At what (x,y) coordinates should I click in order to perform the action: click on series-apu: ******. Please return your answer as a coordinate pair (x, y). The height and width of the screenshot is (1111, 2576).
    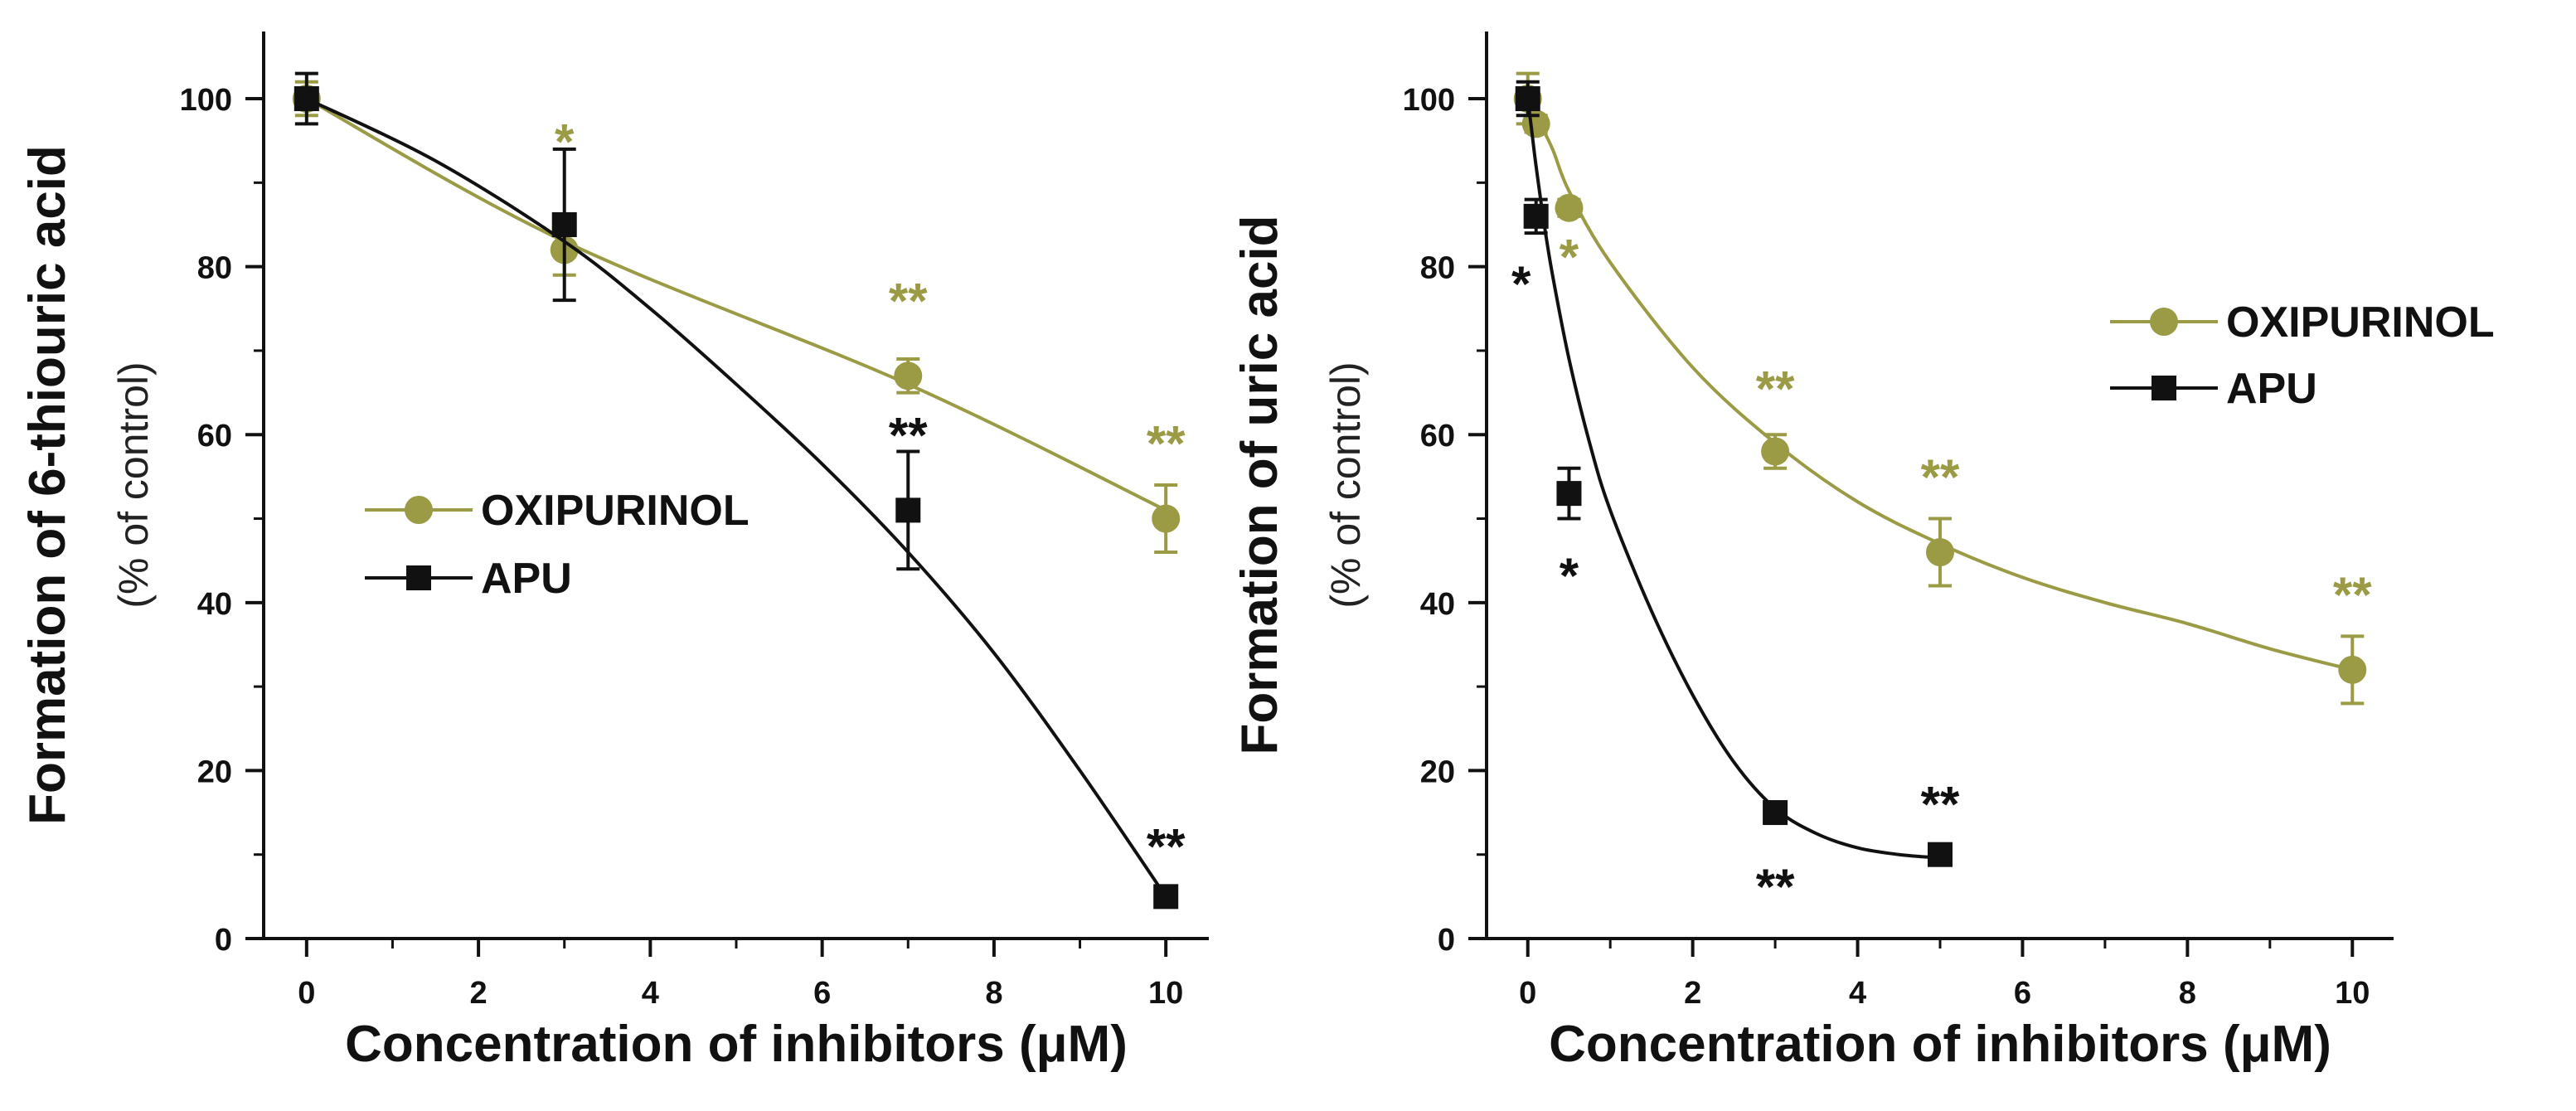
    Looking at the image, I should click on (1735, 497).